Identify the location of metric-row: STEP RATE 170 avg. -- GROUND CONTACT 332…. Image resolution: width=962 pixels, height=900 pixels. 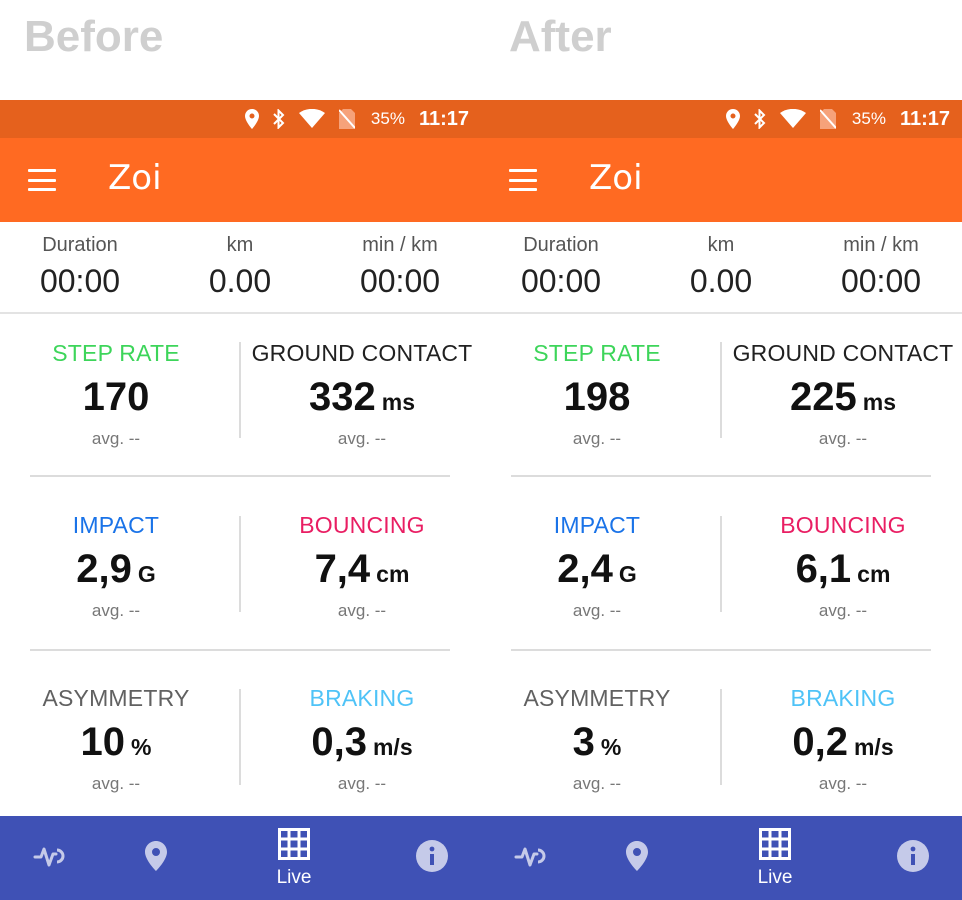
(240, 399).